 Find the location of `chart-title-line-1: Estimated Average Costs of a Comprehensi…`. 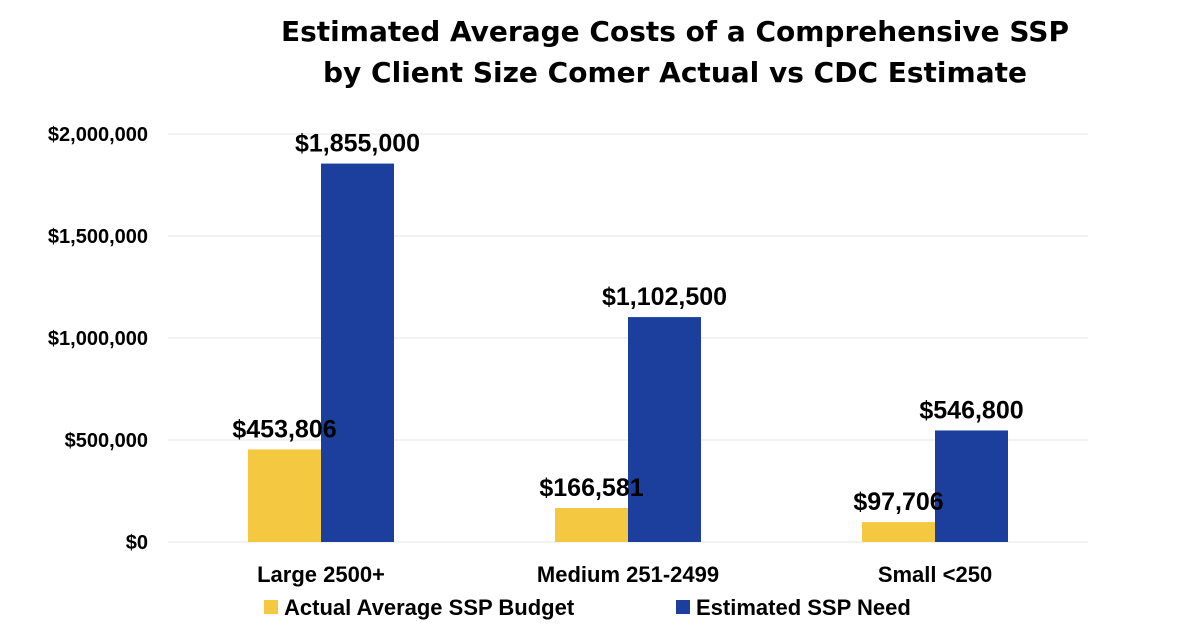

chart-title-line-1: Estimated Average Costs of a Comprehensi… is located at coordinates (675, 31).